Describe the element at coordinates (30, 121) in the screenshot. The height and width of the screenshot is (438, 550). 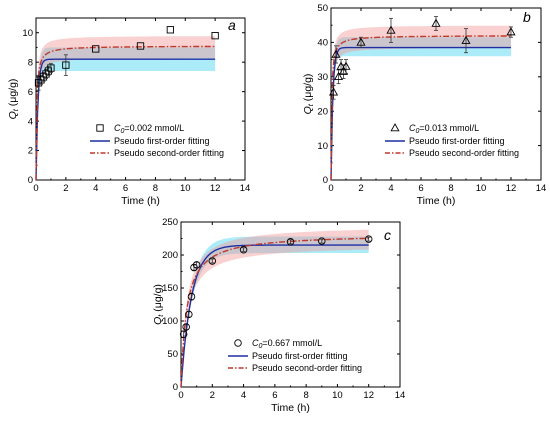
I see `y-tick-label: 4` at that location.